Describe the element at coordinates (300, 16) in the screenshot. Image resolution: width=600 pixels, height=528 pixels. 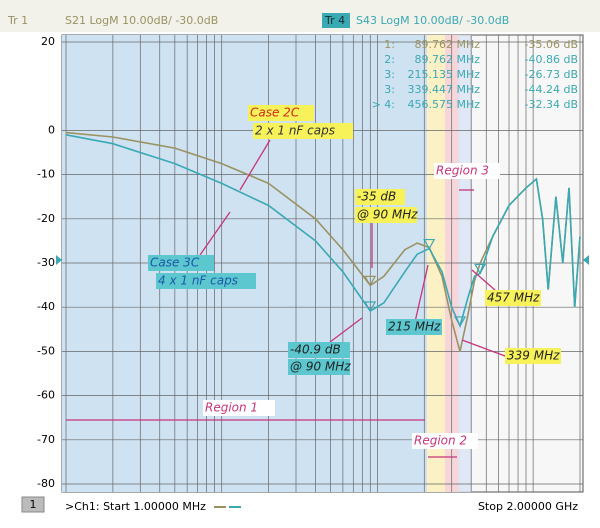
I see `header-bar` at that location.